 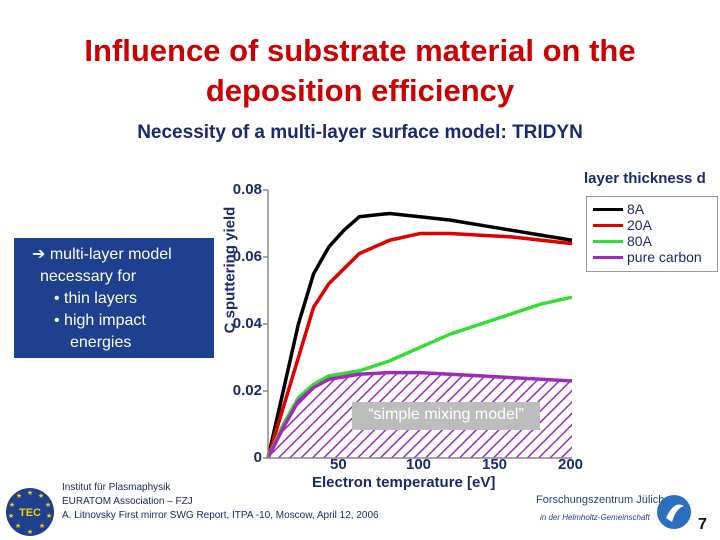 I want to click on y-tick-label: 0.06, so click(x=247, y=256).